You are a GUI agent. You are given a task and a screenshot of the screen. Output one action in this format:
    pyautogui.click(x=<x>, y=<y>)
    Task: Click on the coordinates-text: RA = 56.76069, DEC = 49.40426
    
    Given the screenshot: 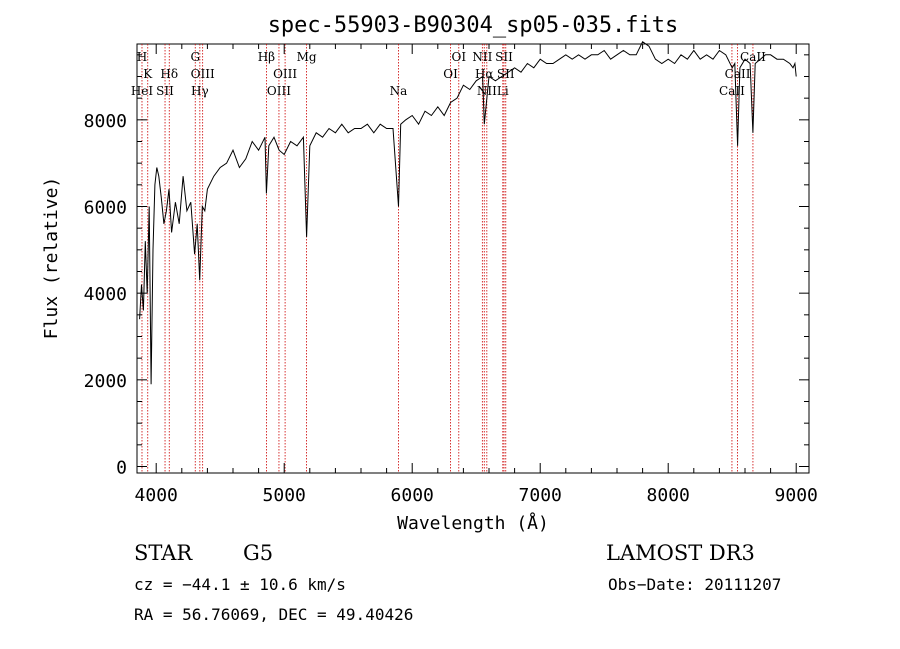 What is the action you would take?
    pyautogui.click(x=273, y=614)
    